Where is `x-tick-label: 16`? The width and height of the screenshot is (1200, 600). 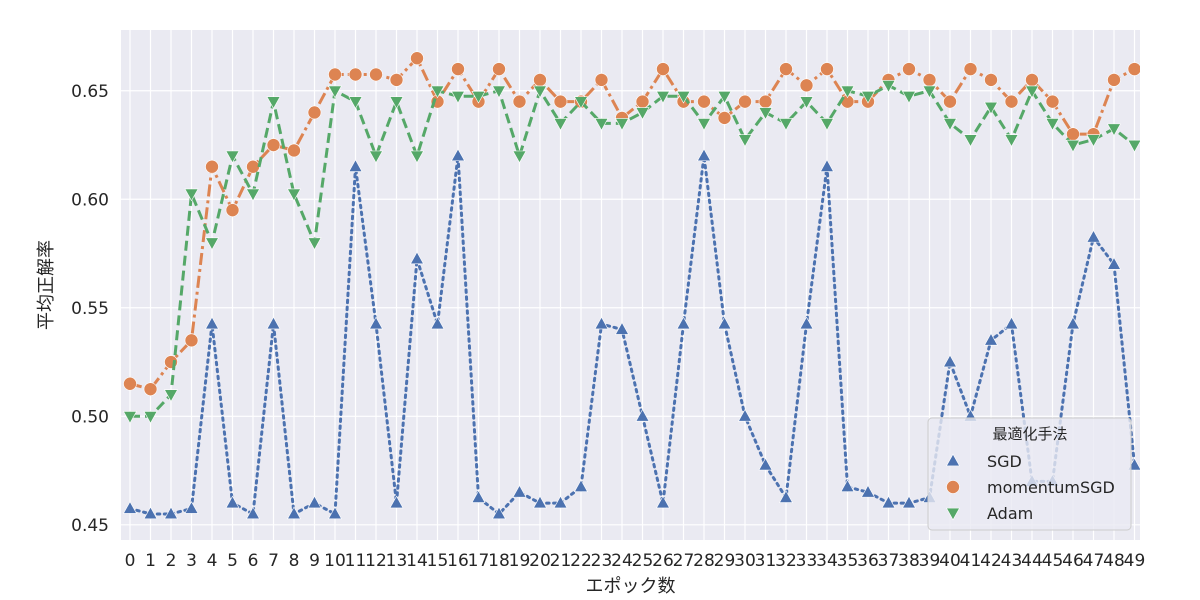
x-tick-label: 16 is located at coordinates (458, 561).